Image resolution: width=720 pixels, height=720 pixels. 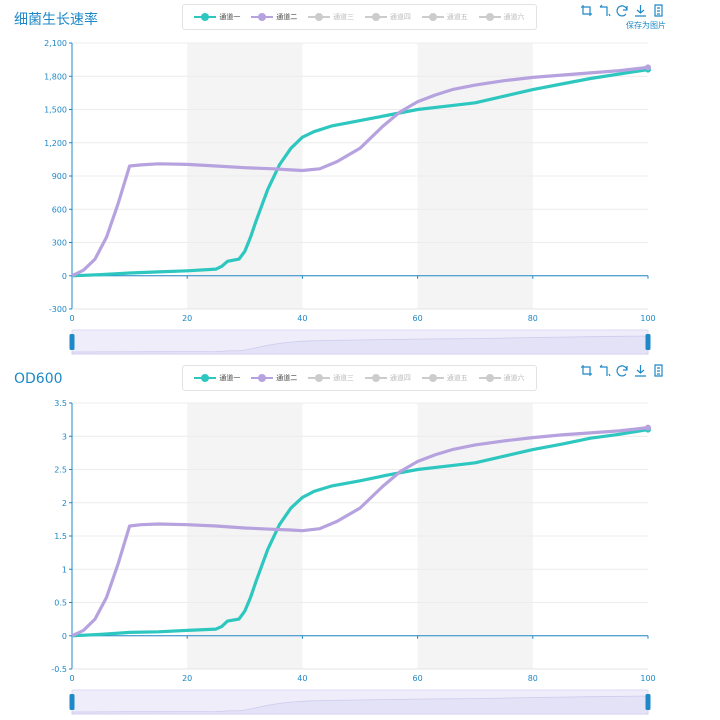 I want to click on y-tick-label: 3, so click(x=64, y=436).